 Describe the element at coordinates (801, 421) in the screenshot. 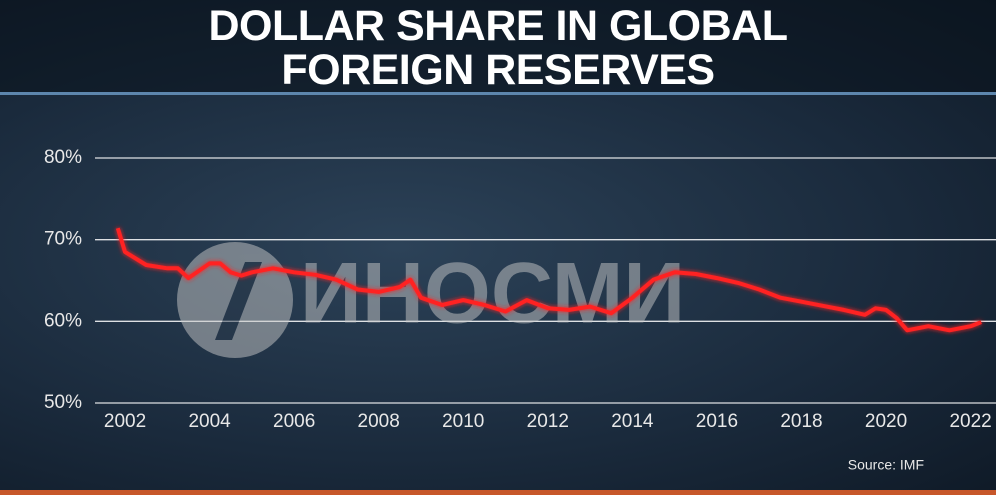

I see `x-tick-label: 2018` at that location.